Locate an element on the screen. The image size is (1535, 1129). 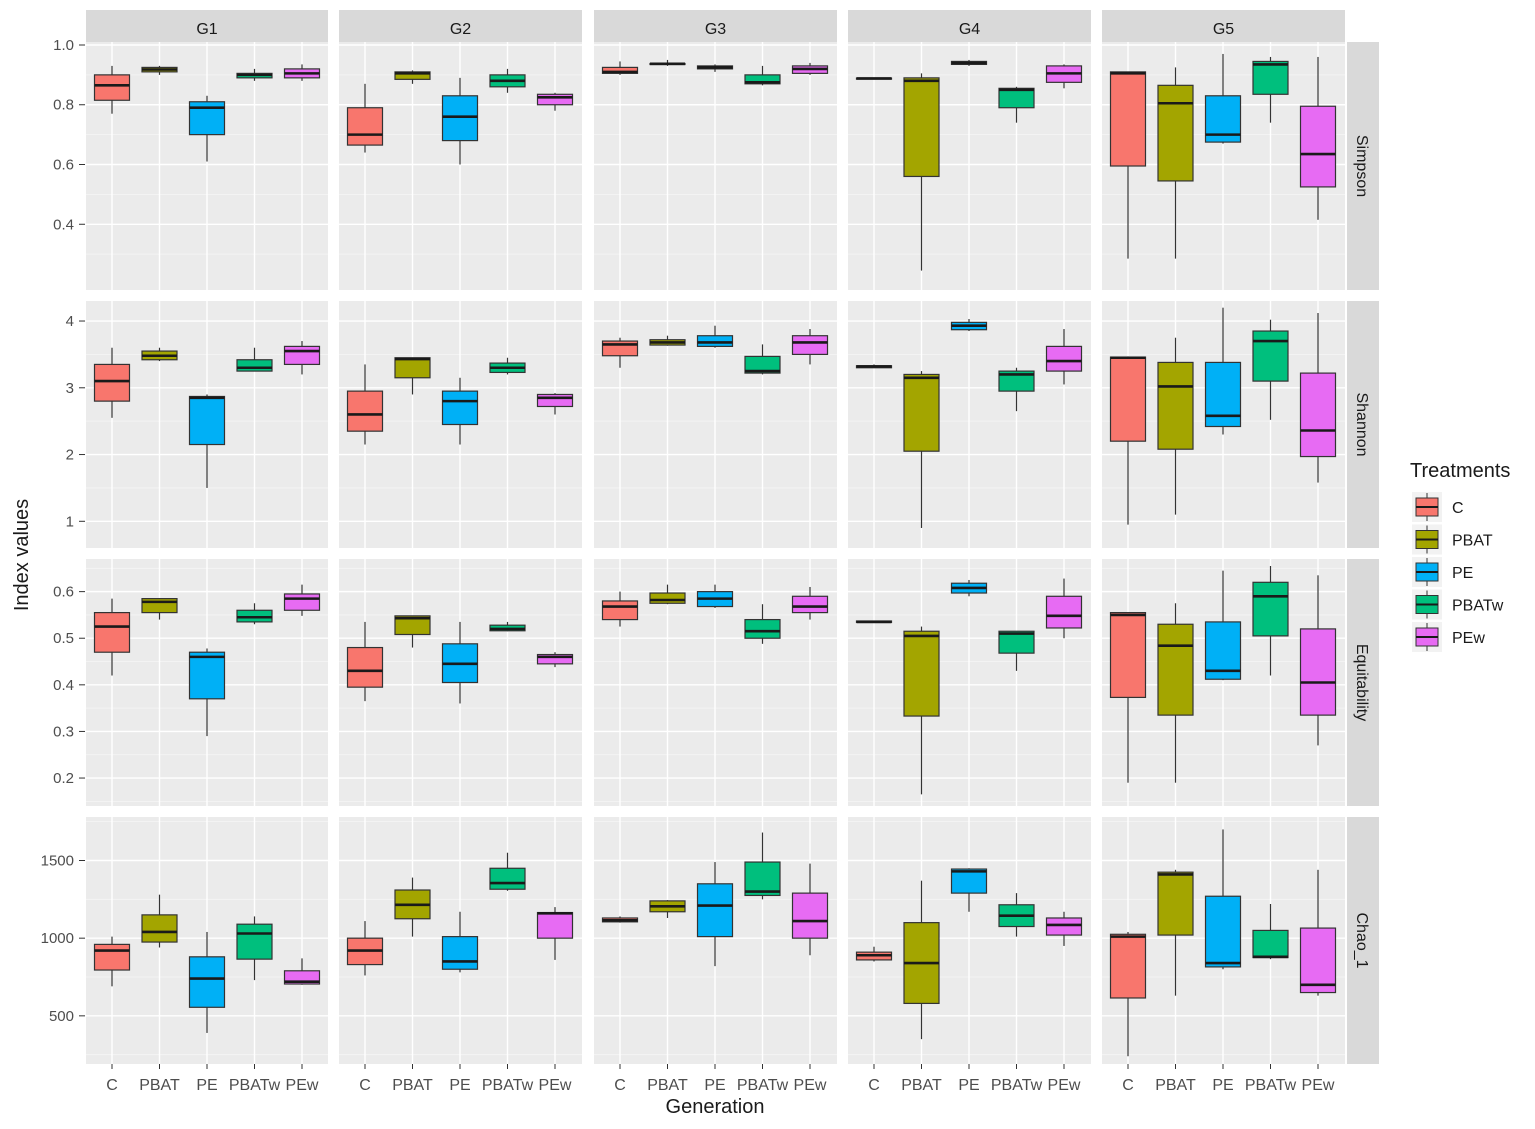
y-tick-label: 4 is located at coordinates (70, 321).